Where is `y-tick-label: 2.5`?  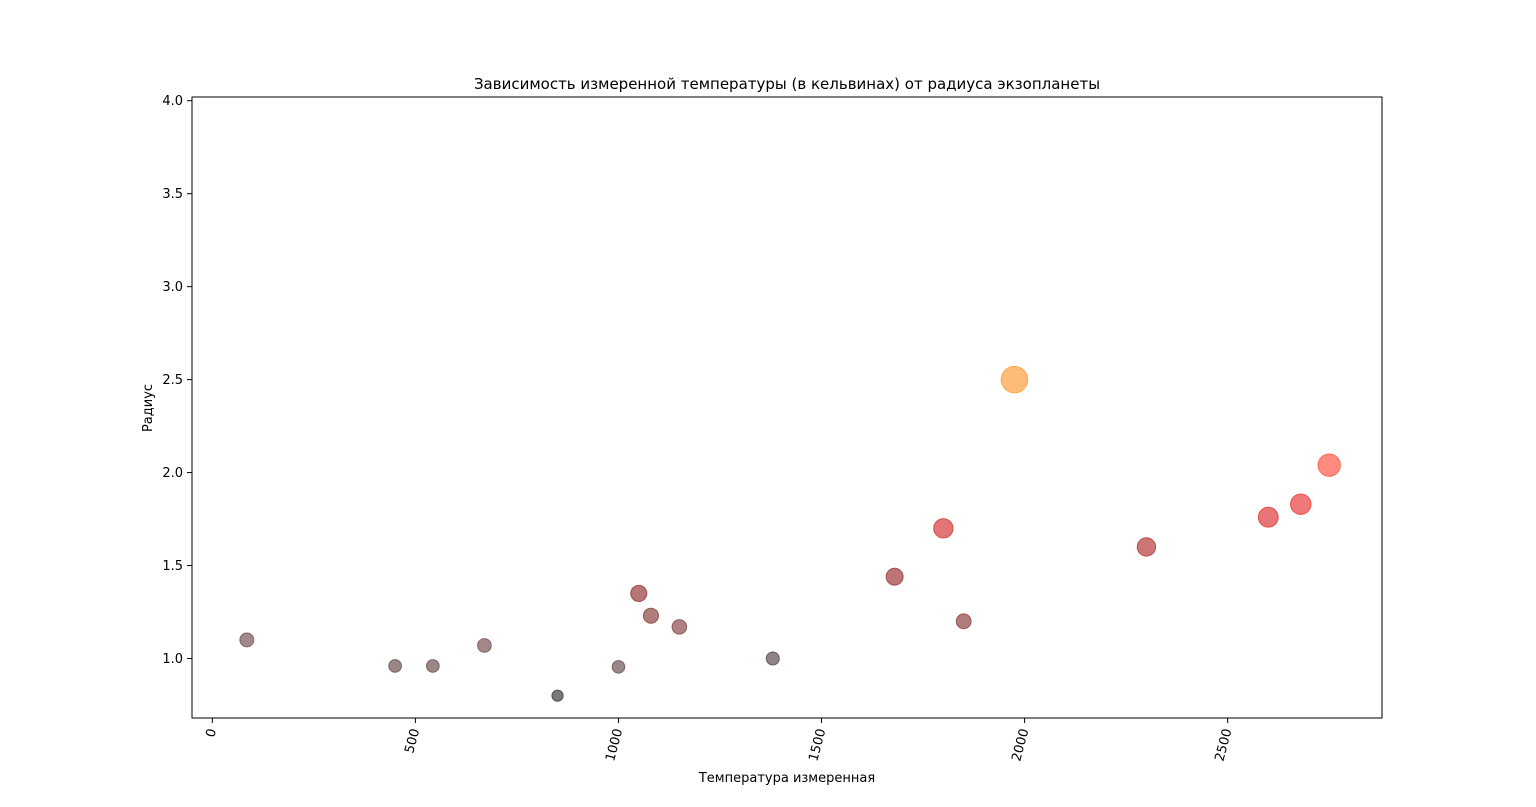 y-tick-label: 2.5 is located at coordinates (172, 380).